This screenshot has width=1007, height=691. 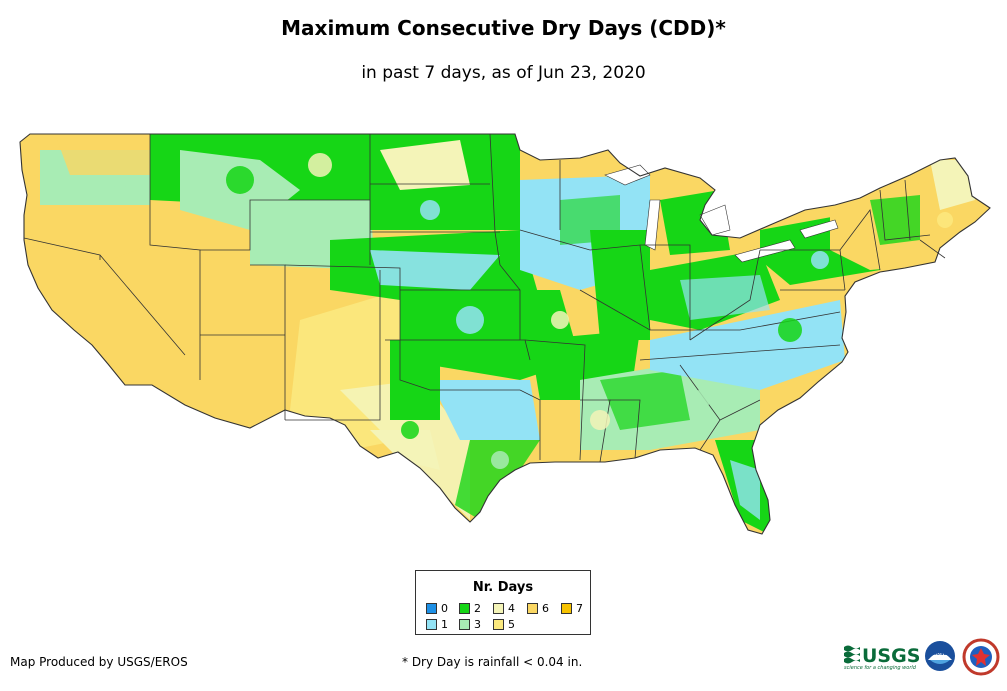 I want to click on legend-label-1: 1, so click(x=444, y=624).